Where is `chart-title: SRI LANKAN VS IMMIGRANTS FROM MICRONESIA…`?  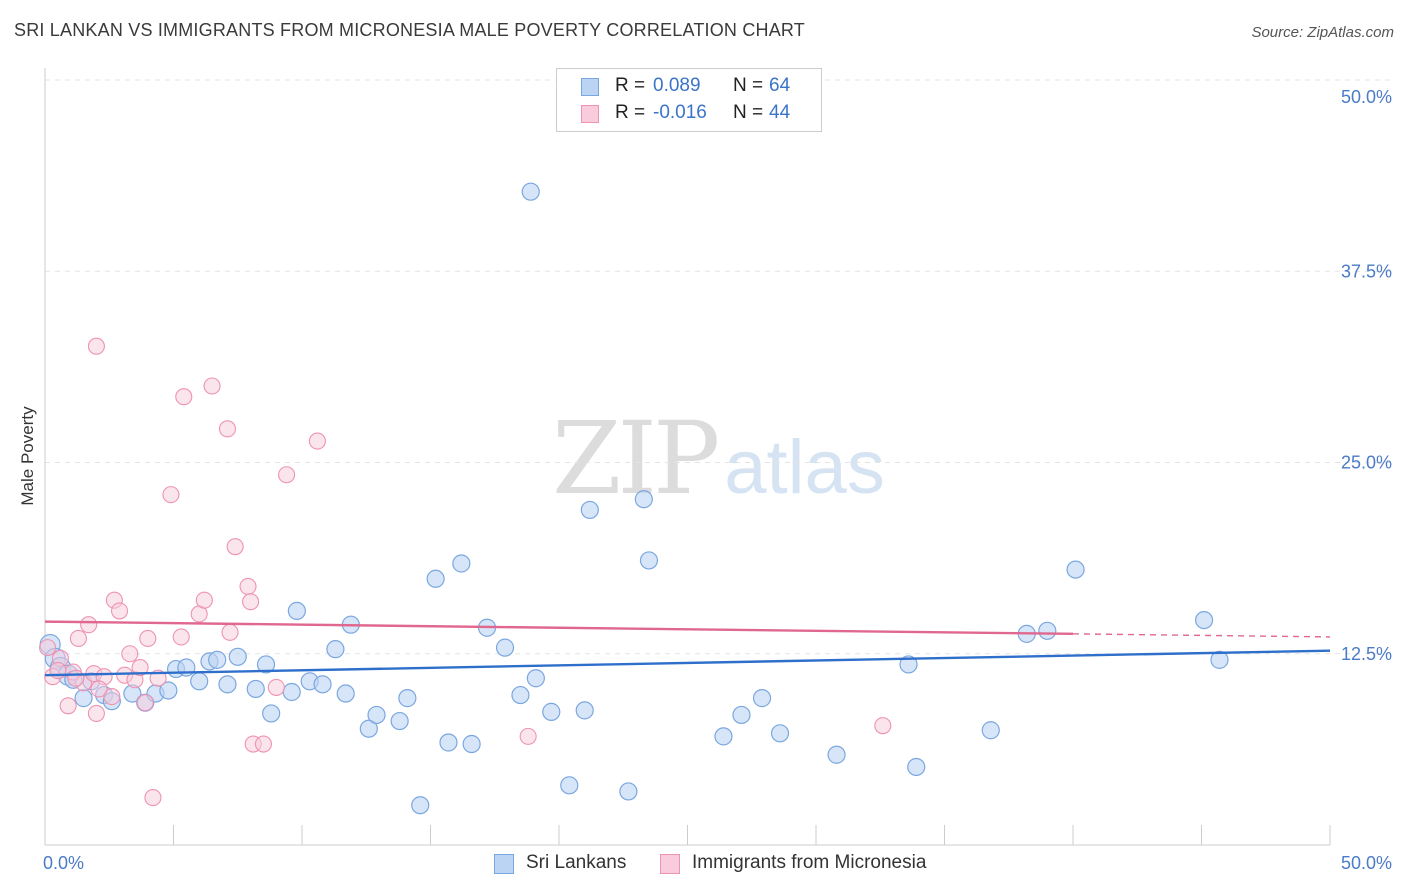
chart-title: SRI LANKAN VS IMMIGRANTS FROM MICRONESIA… is located at coordinates (409, 30).